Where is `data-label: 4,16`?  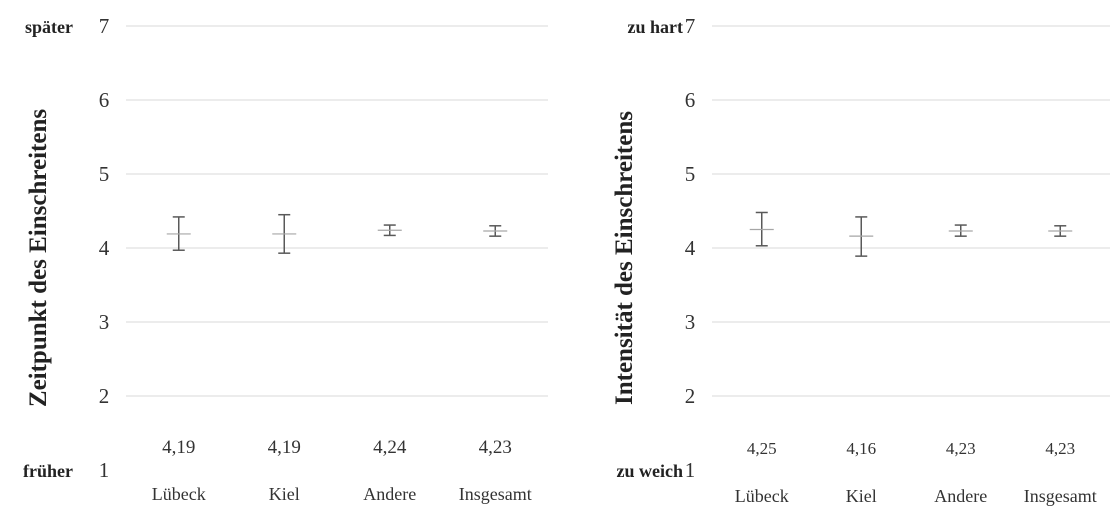
data-label: 4,16 is located at coordinates (861, 448).